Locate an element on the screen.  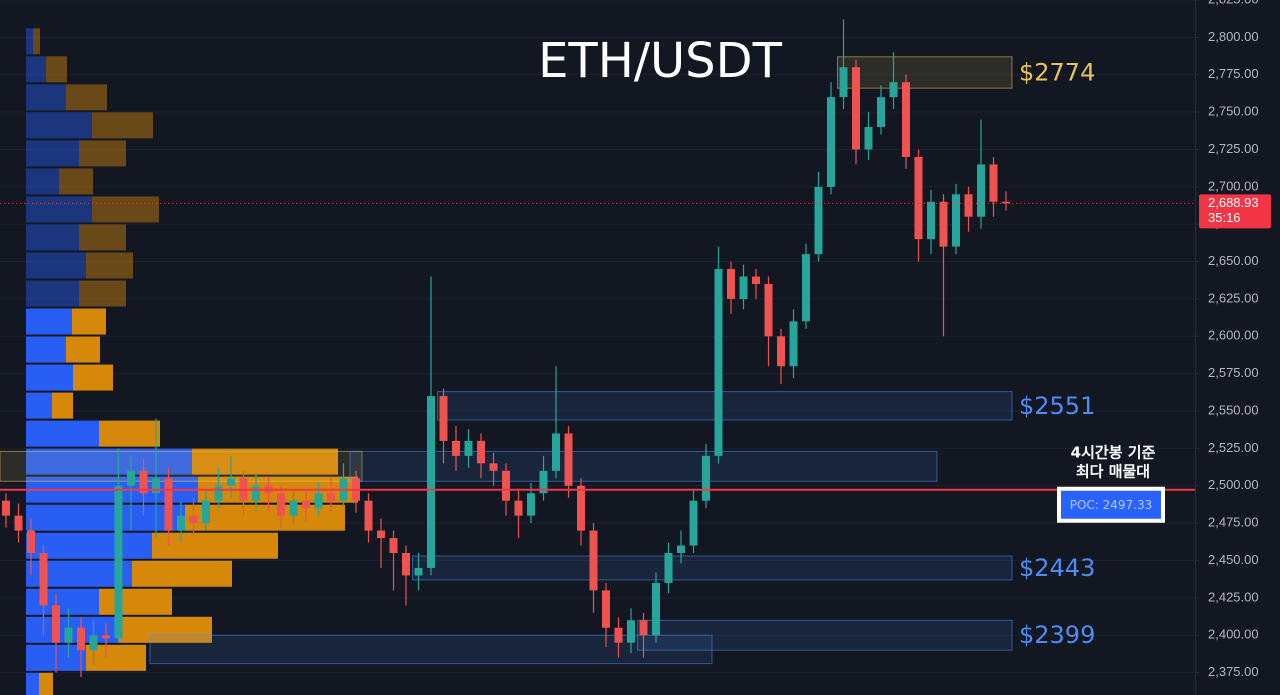
y-tick-label: 2,650.00 is located at coordinates (1233, 260).